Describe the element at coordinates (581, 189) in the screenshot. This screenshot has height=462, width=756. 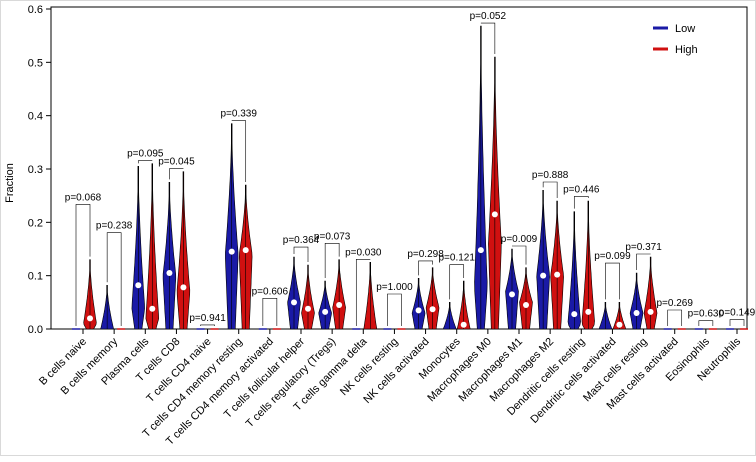
I see `p-value-label: p=0.446` at that location.